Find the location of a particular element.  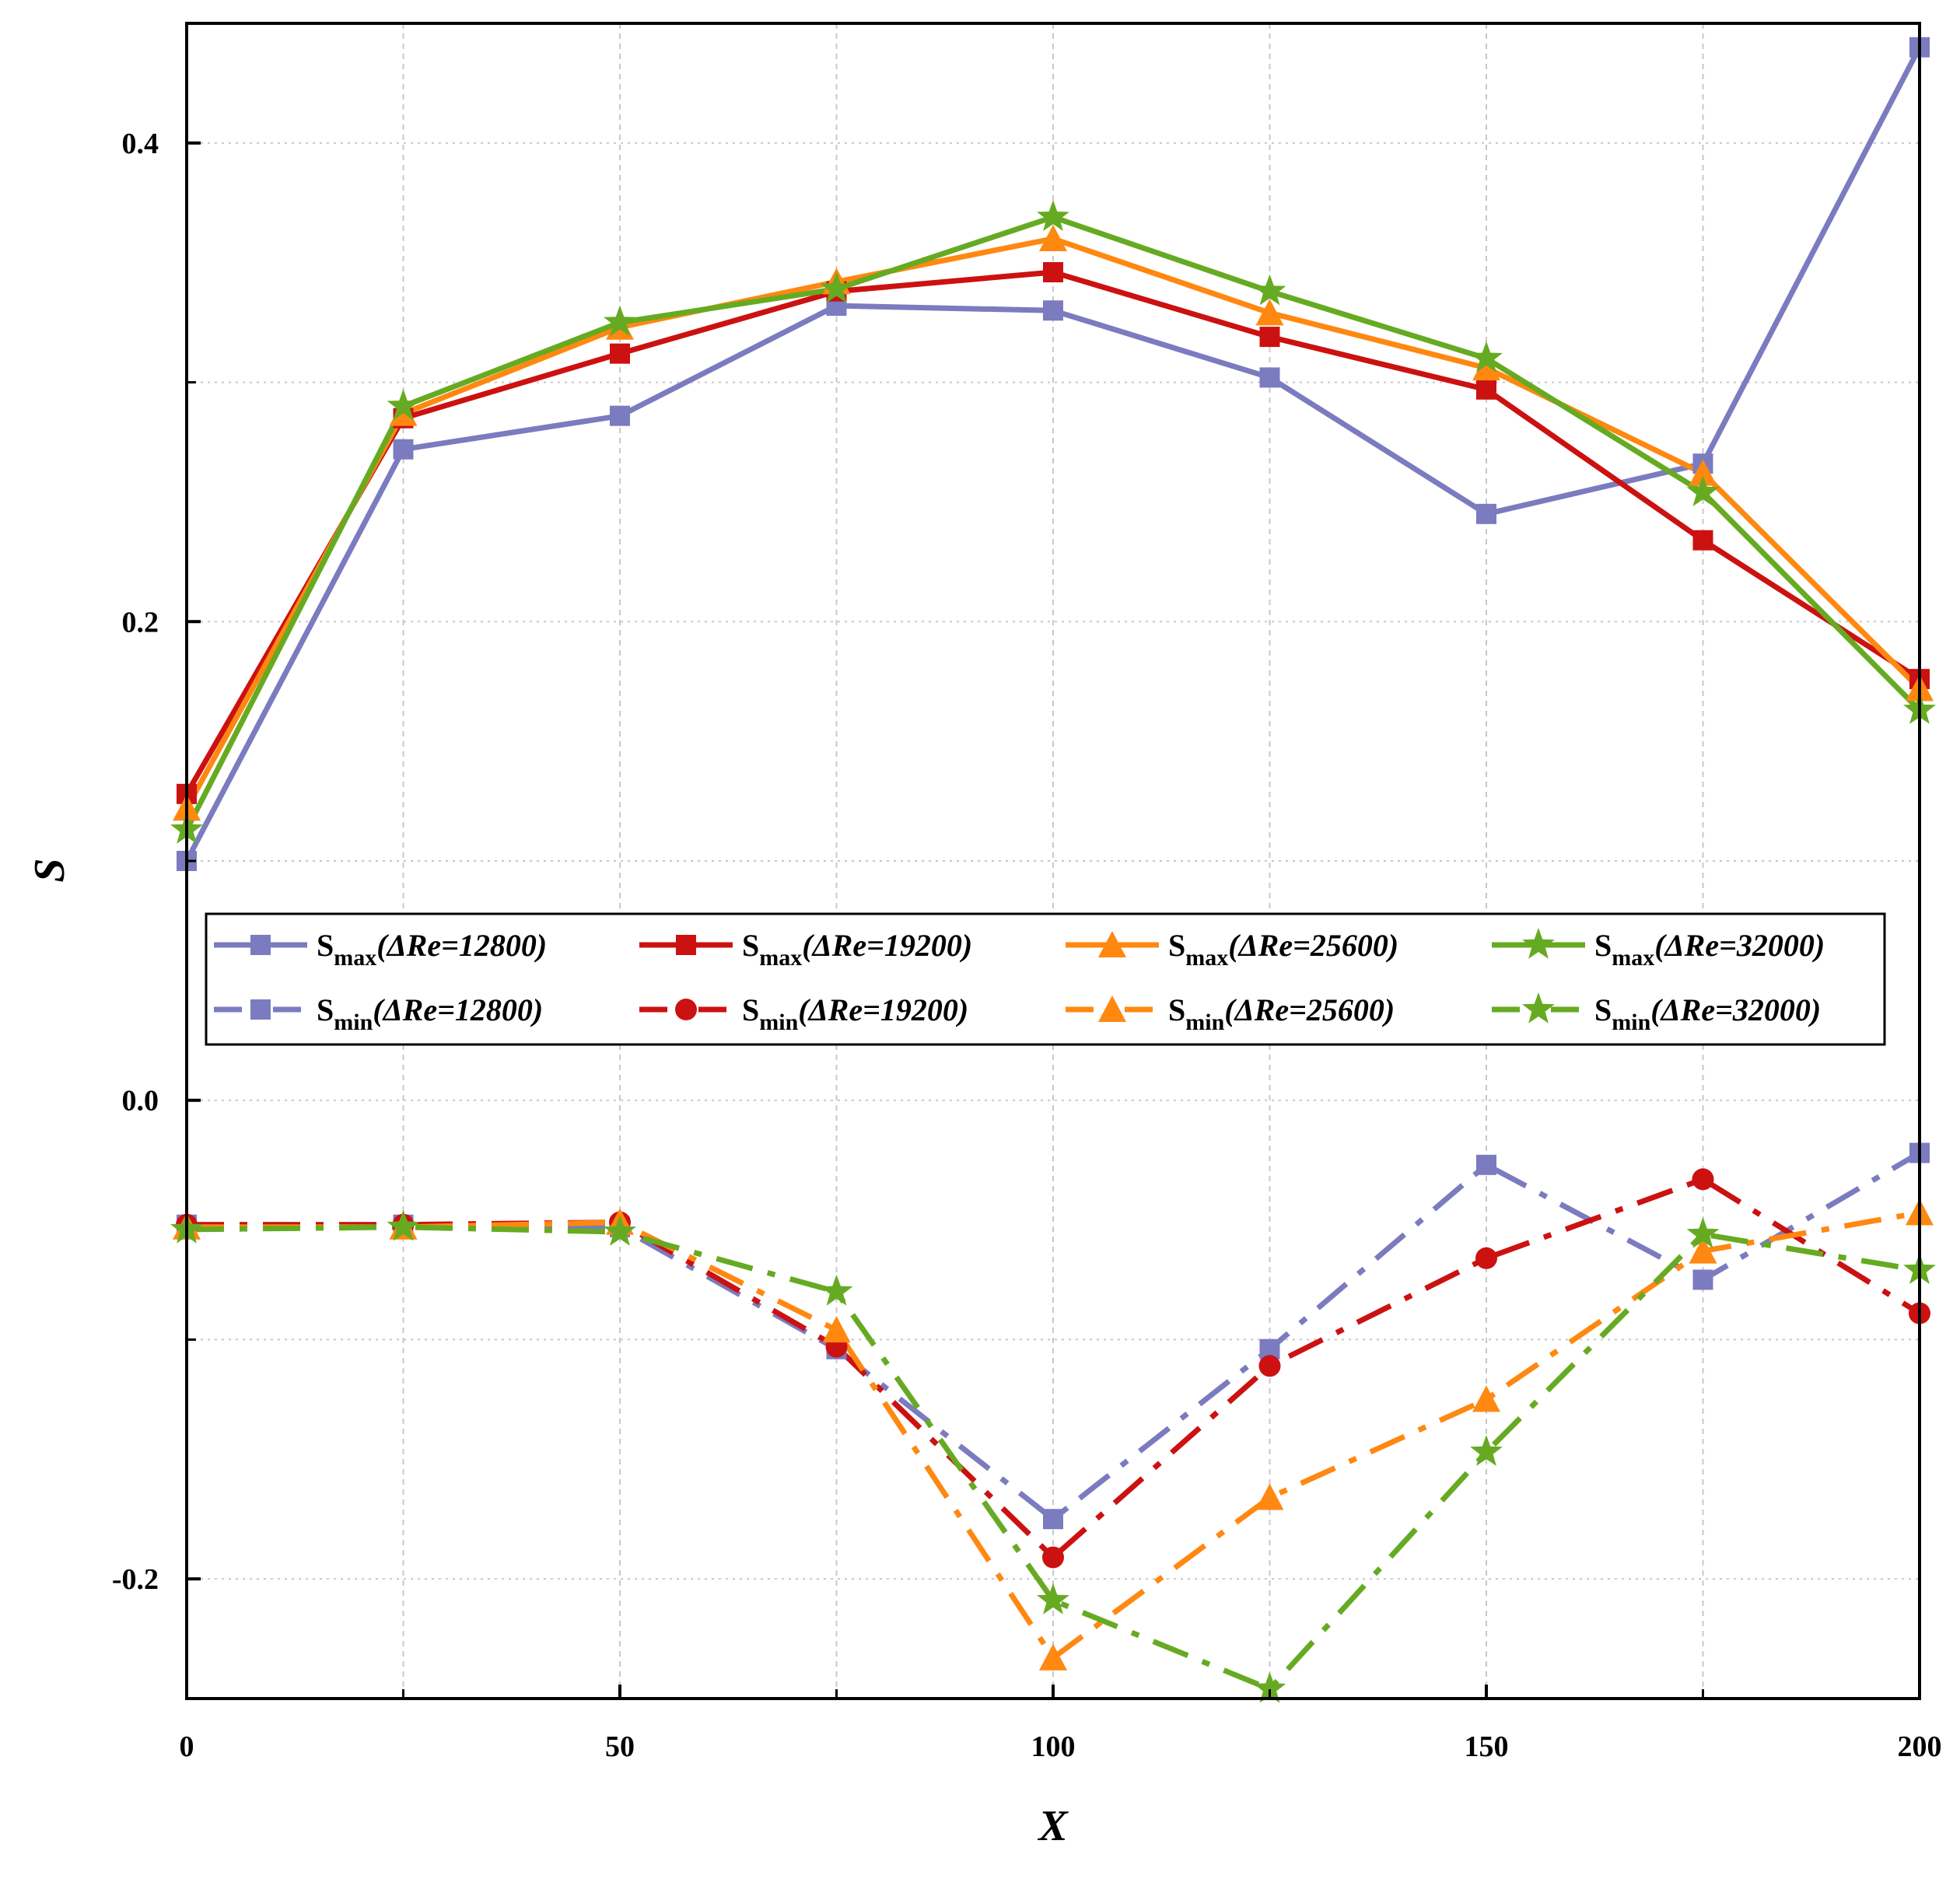

y-axis-title: S is located at coordinates (50, 870).